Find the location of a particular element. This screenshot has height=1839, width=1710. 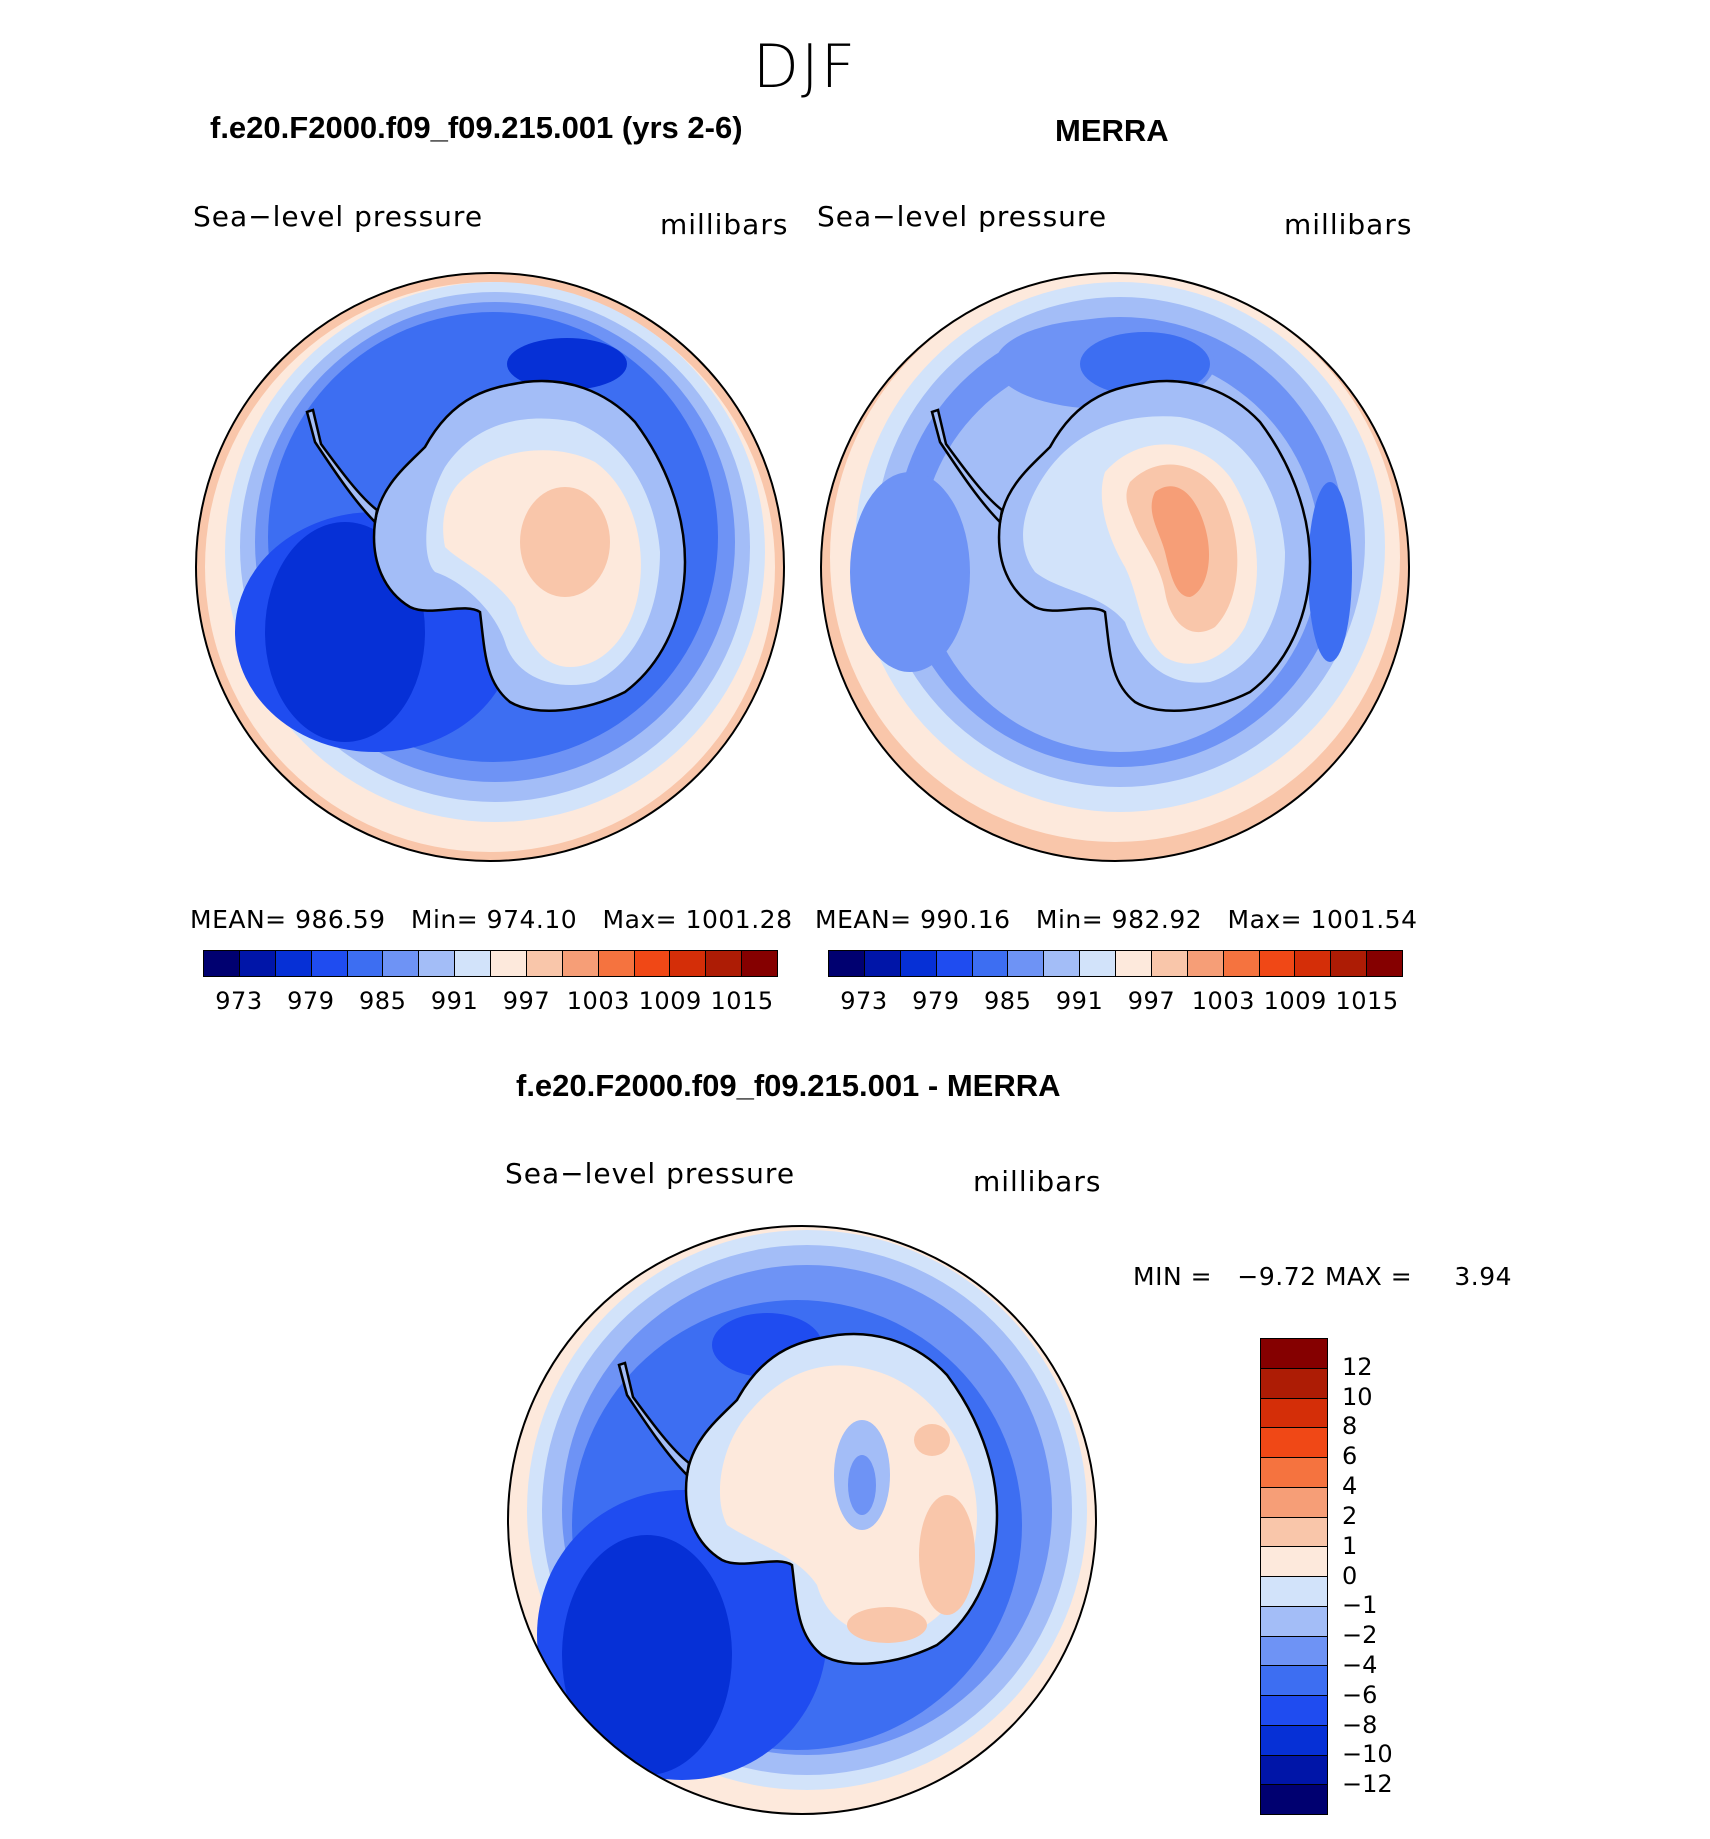

colorbar-tick-label: 12 is located at coordinates (1357, 1366).